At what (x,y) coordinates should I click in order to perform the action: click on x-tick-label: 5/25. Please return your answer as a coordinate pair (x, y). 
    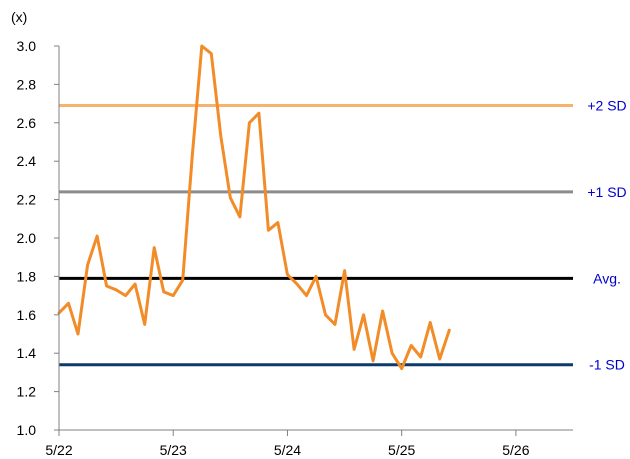
    Looking at the image, I should click on (401, 450).